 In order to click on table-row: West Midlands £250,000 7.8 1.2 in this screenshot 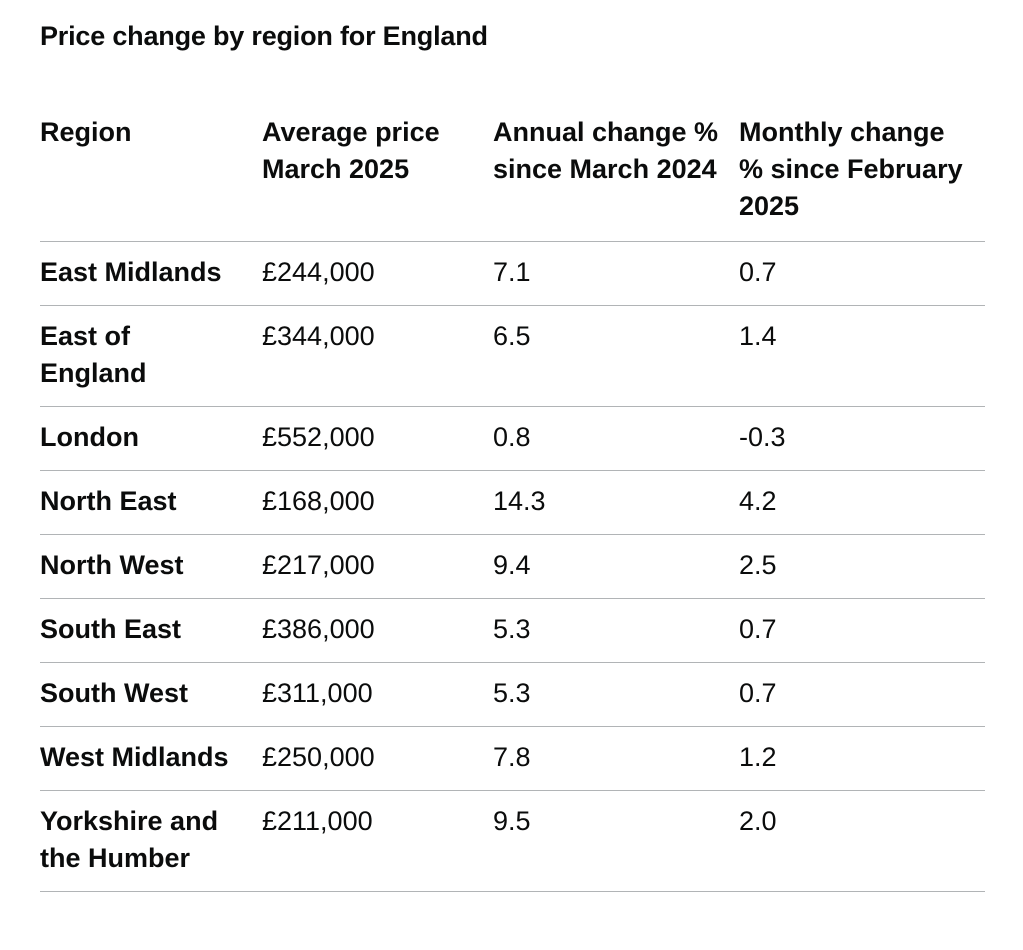, I will do `click(512, 758)`.